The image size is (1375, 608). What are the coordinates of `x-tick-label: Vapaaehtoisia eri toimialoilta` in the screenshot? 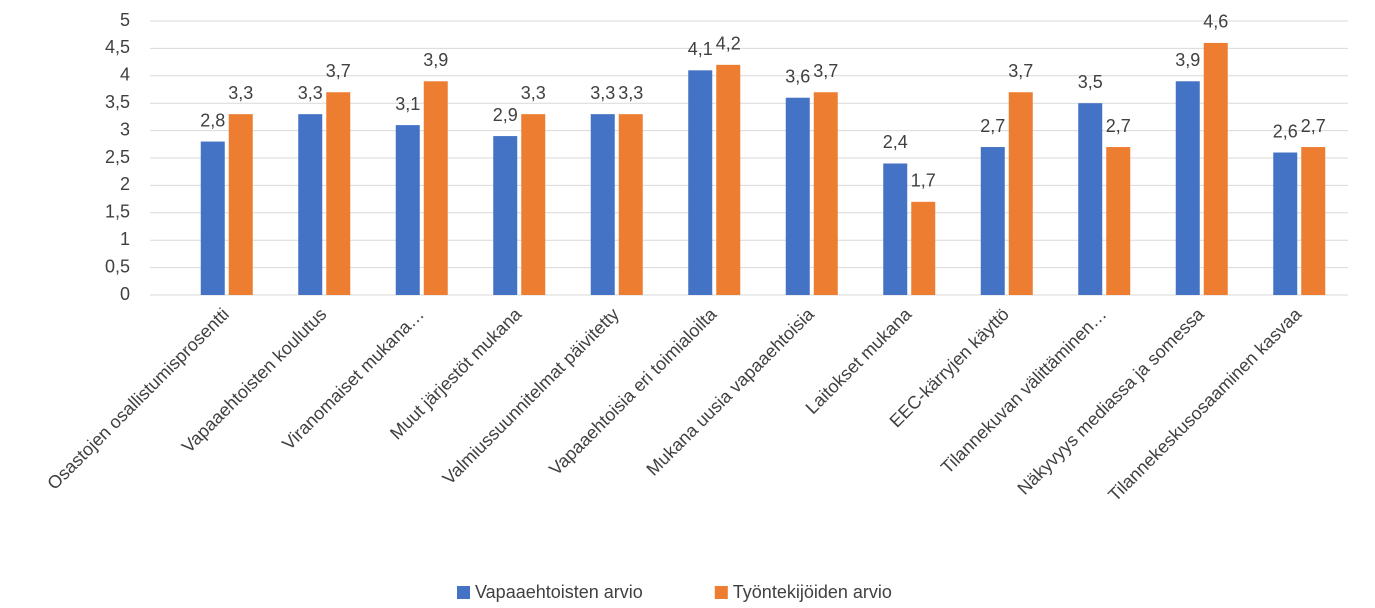 It's located at (633, 391).